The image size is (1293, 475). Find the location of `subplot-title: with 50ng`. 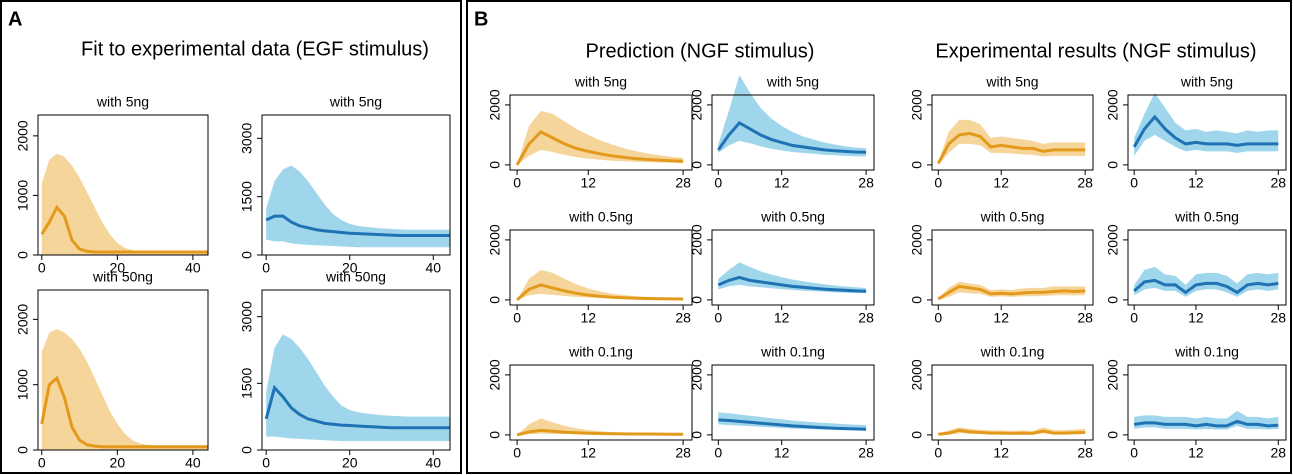

subplot-title: with 50ng is located at coordinates (122, 277).